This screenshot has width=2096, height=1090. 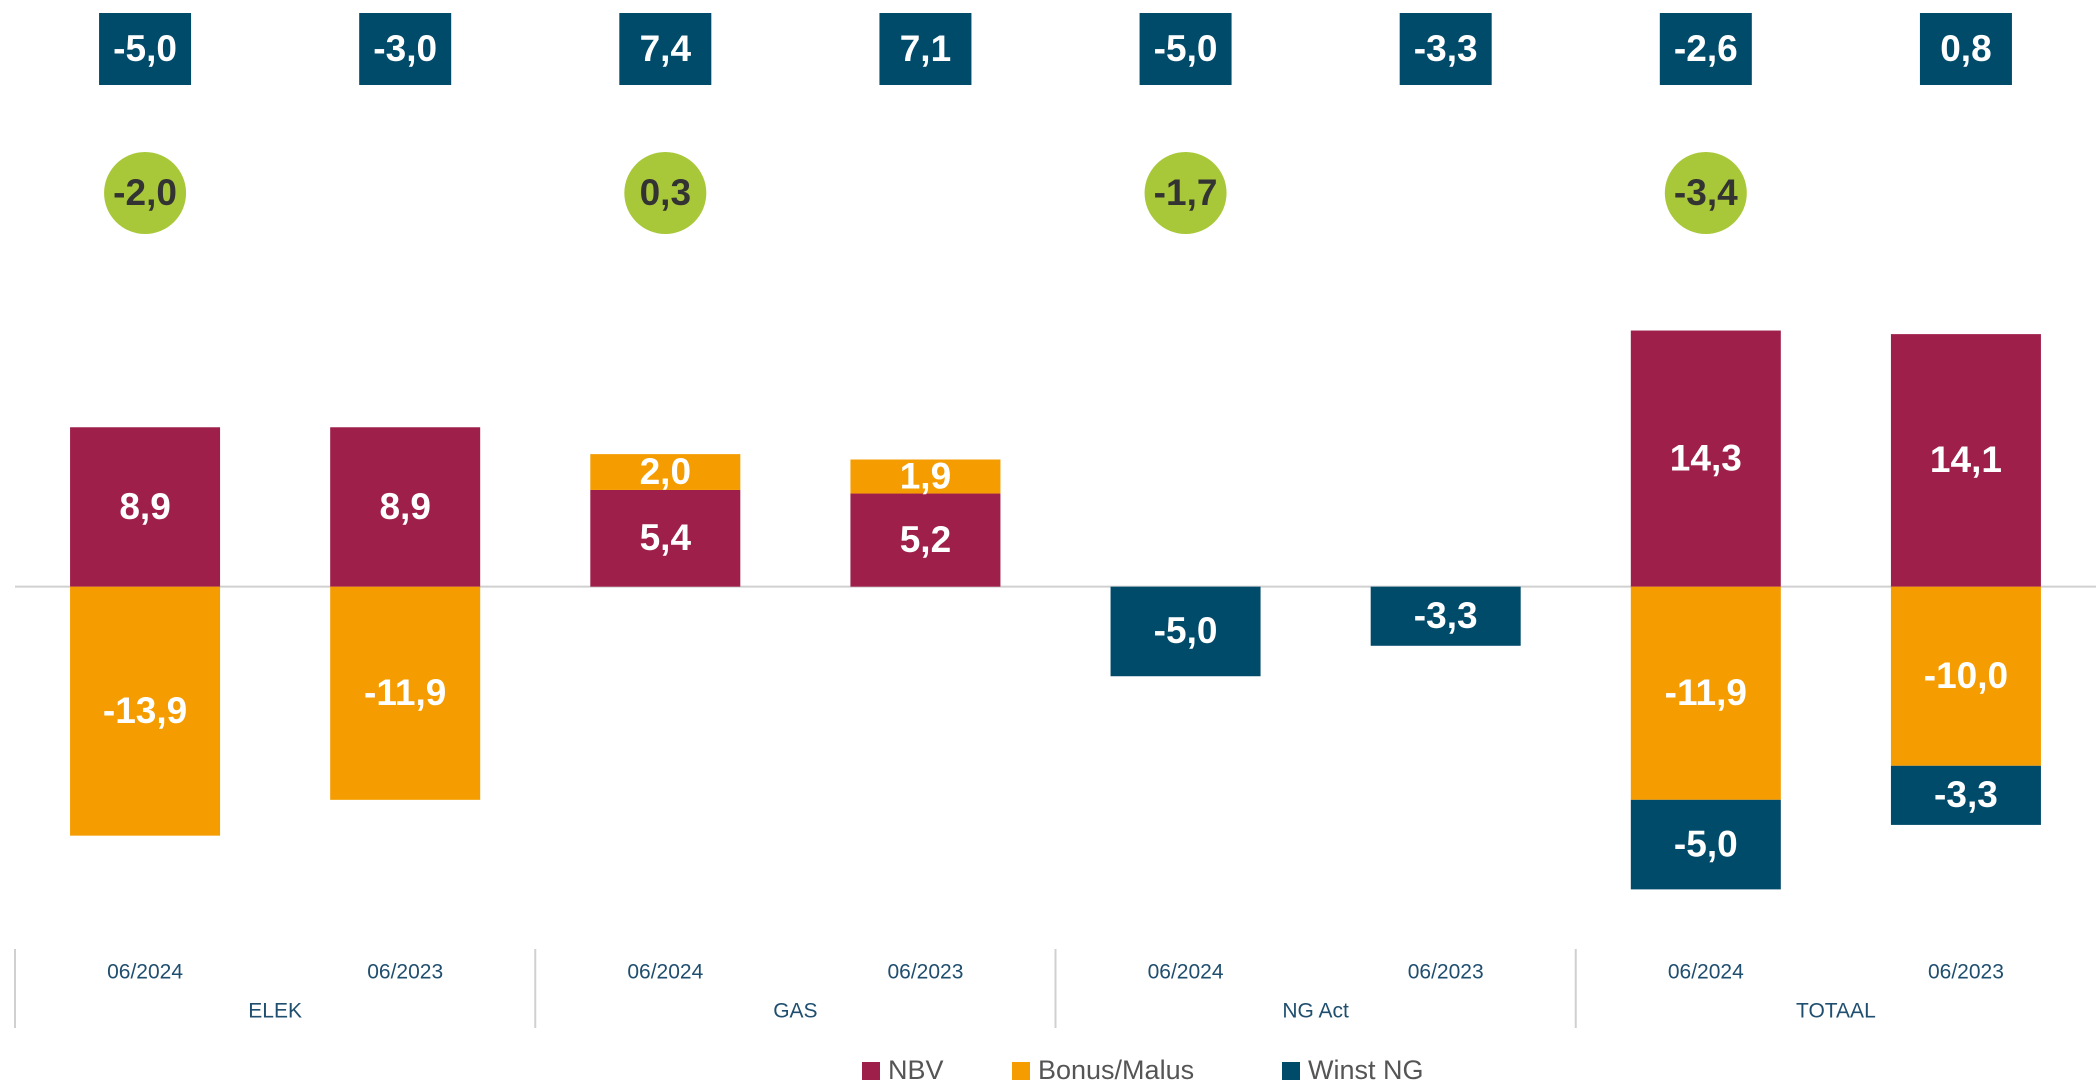 I want to click on data-label: 1,9, so click(x=925, y=475).